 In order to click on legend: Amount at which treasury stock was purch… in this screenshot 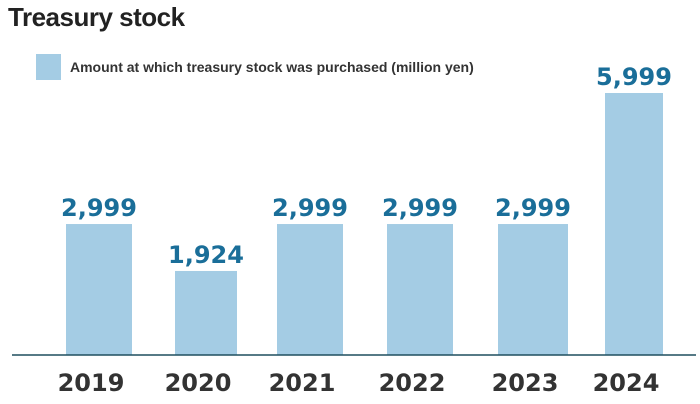, I will do `click(255, 67)`.